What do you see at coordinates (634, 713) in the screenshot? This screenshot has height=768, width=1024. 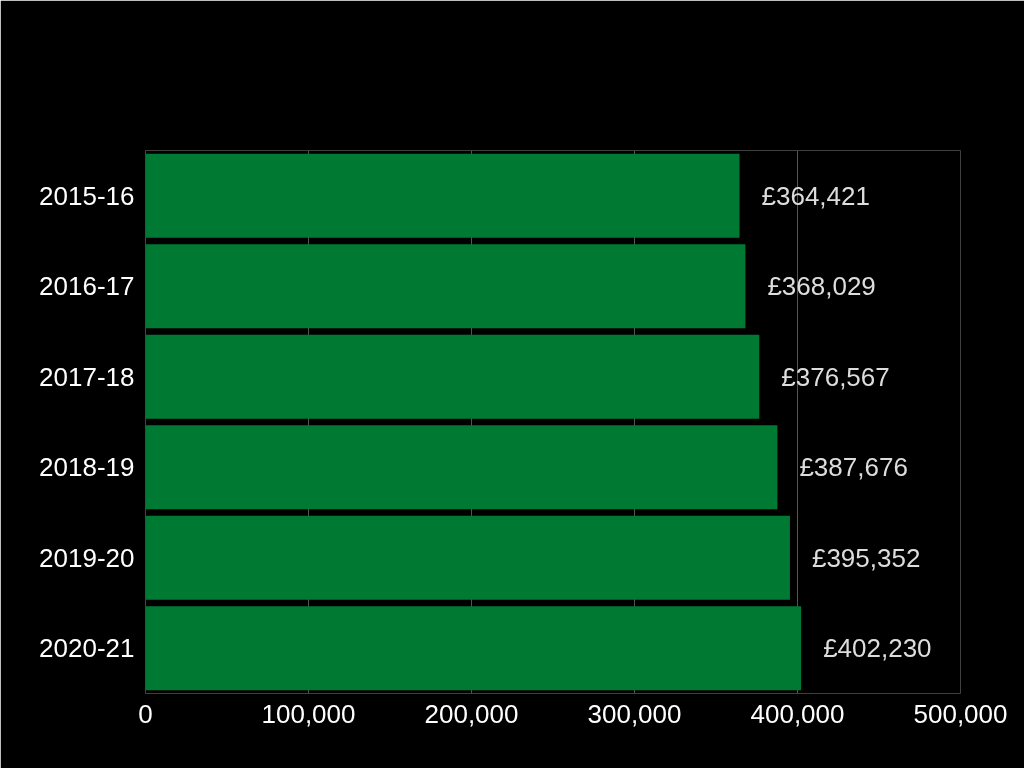 I see `x-tick-label: 300,000` at bounding box center [634, 713].